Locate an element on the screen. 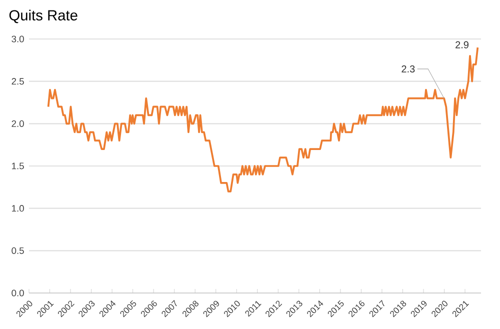 The width and height of the screenshot is (500, 329). y-tick-label: 2.5 is located at coordinates (18, 81).